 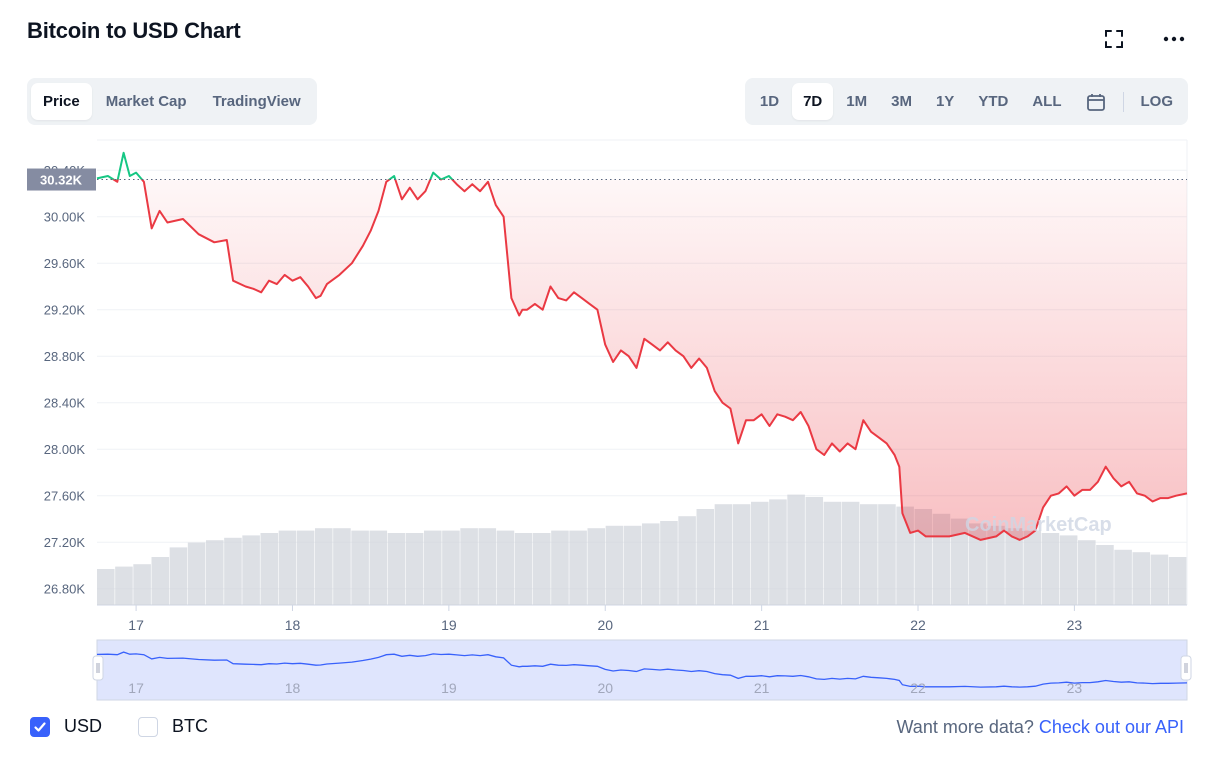 What do you see at coordinates (762, 688) in the screenshot?
I see `navigator-tick-label: 21` at bounding box center [762, 688].